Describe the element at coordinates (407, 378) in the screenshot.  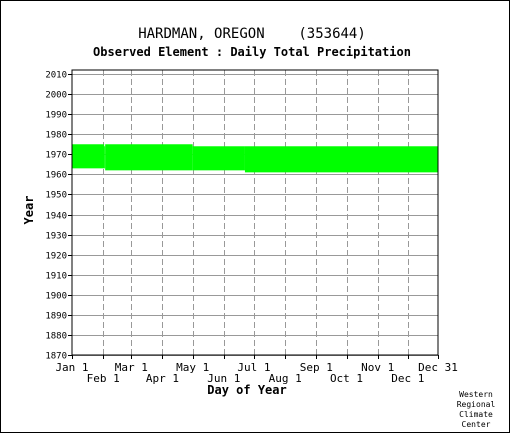
I see `x-tick-label: Dec 1` at that location.